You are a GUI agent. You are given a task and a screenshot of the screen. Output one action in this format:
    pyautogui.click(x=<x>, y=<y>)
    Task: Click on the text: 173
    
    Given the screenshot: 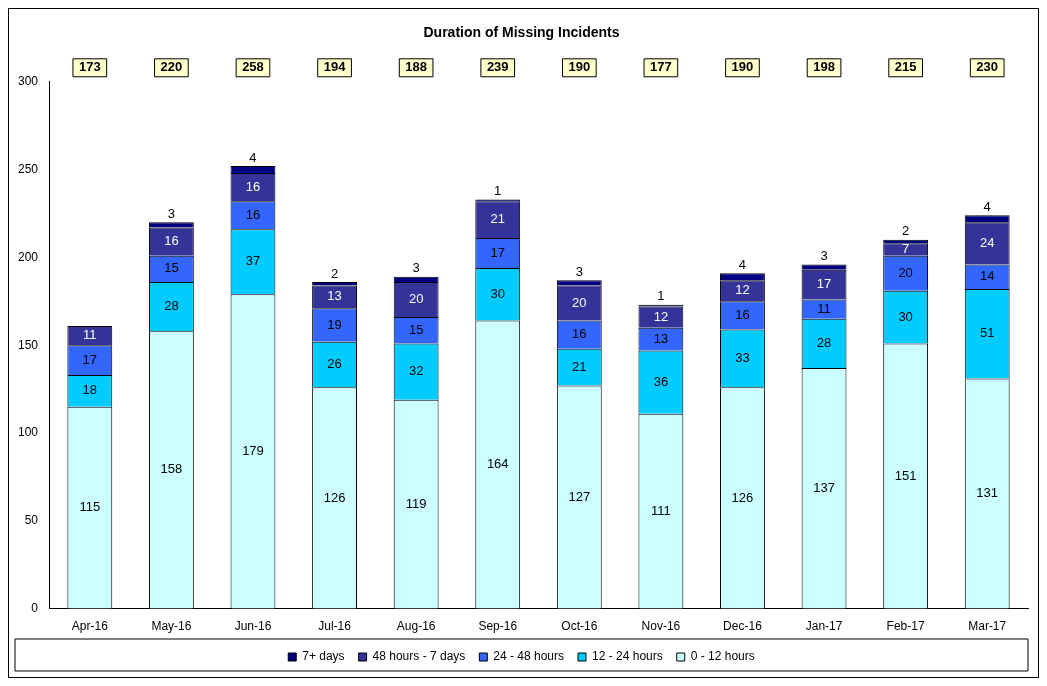 What is the action you would take?
    pyautogui.click(x=89, y=67)
    